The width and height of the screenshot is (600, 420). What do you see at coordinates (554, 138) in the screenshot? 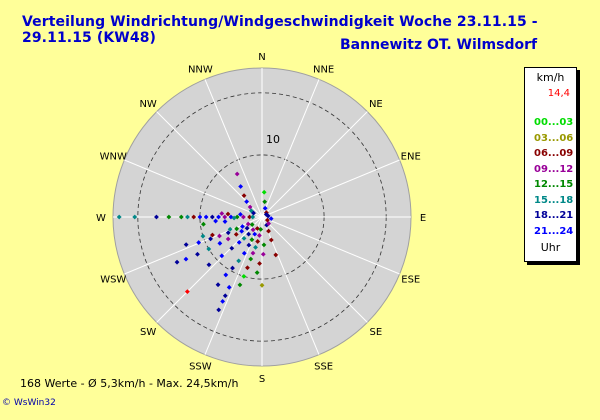
I see `legend-bin-2: 03...06` at bounding box center [554, 138].